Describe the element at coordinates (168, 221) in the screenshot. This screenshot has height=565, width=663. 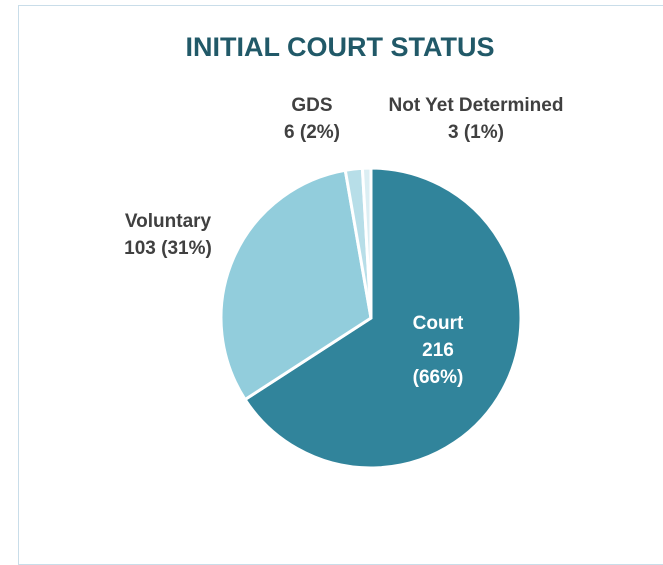
I see `label-category: Voluntary` at that location.